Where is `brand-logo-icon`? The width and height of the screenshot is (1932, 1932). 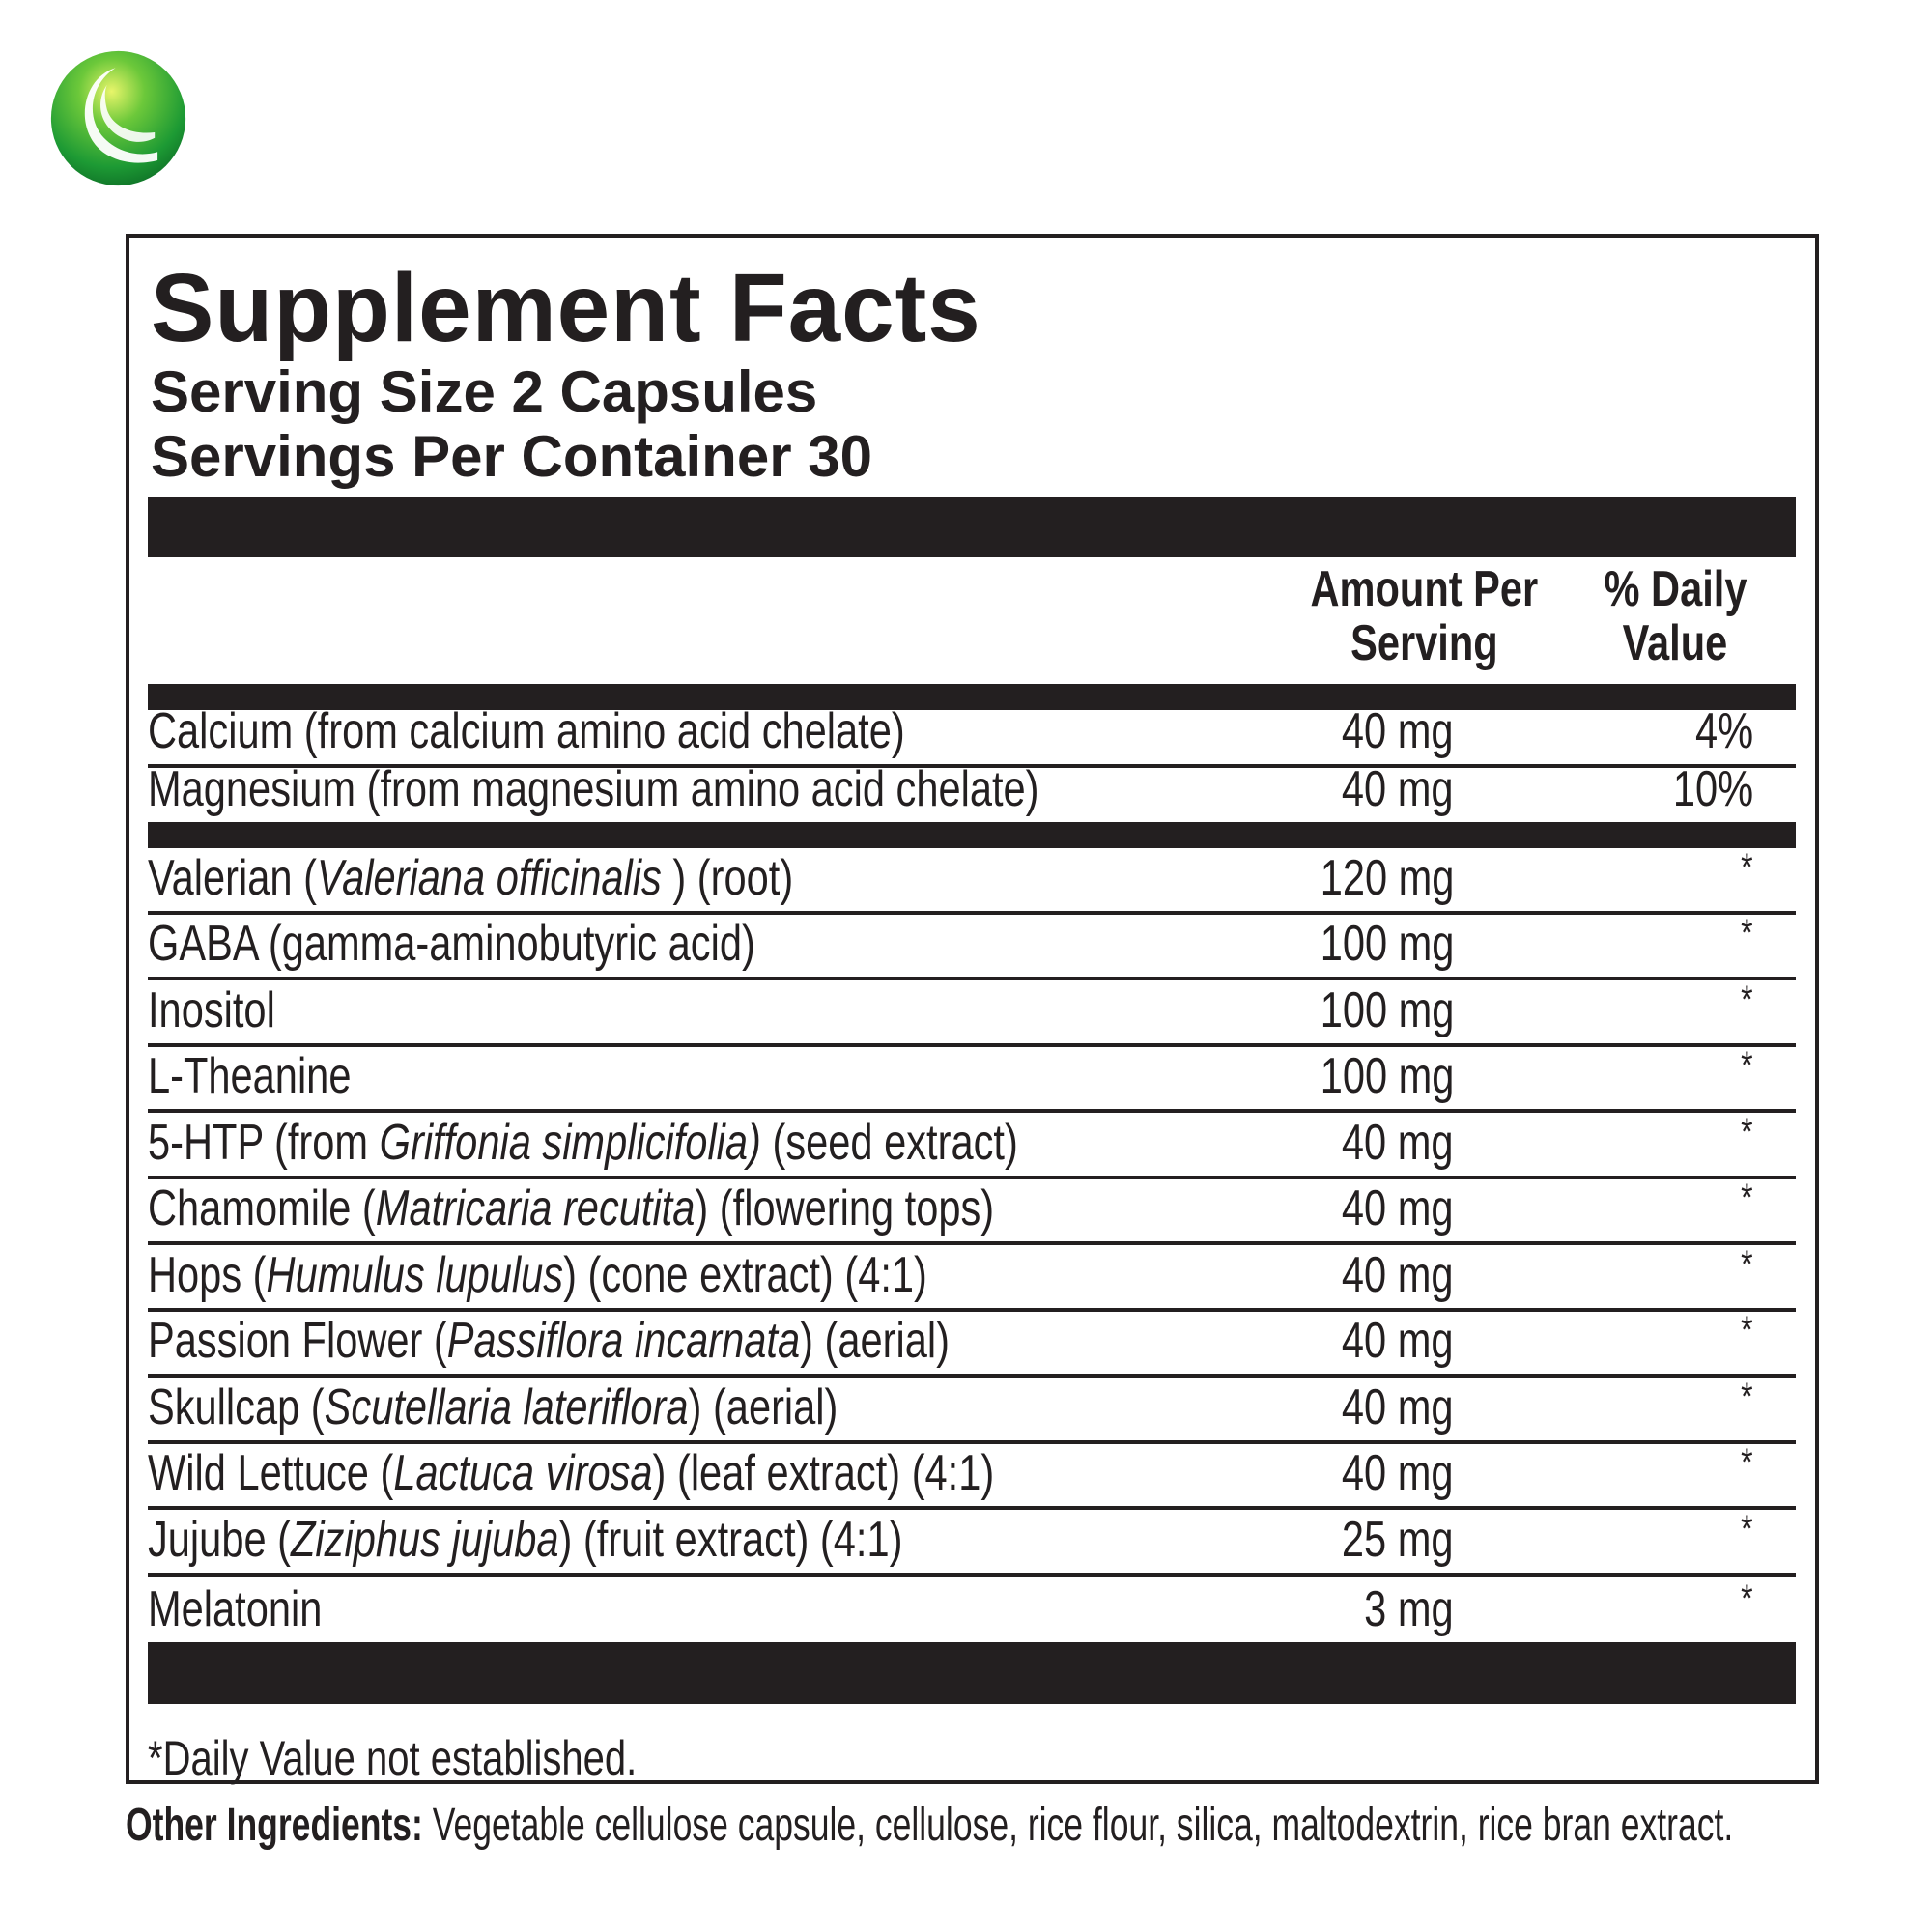
brand-logo-icon is located at coordinates (118, 118).